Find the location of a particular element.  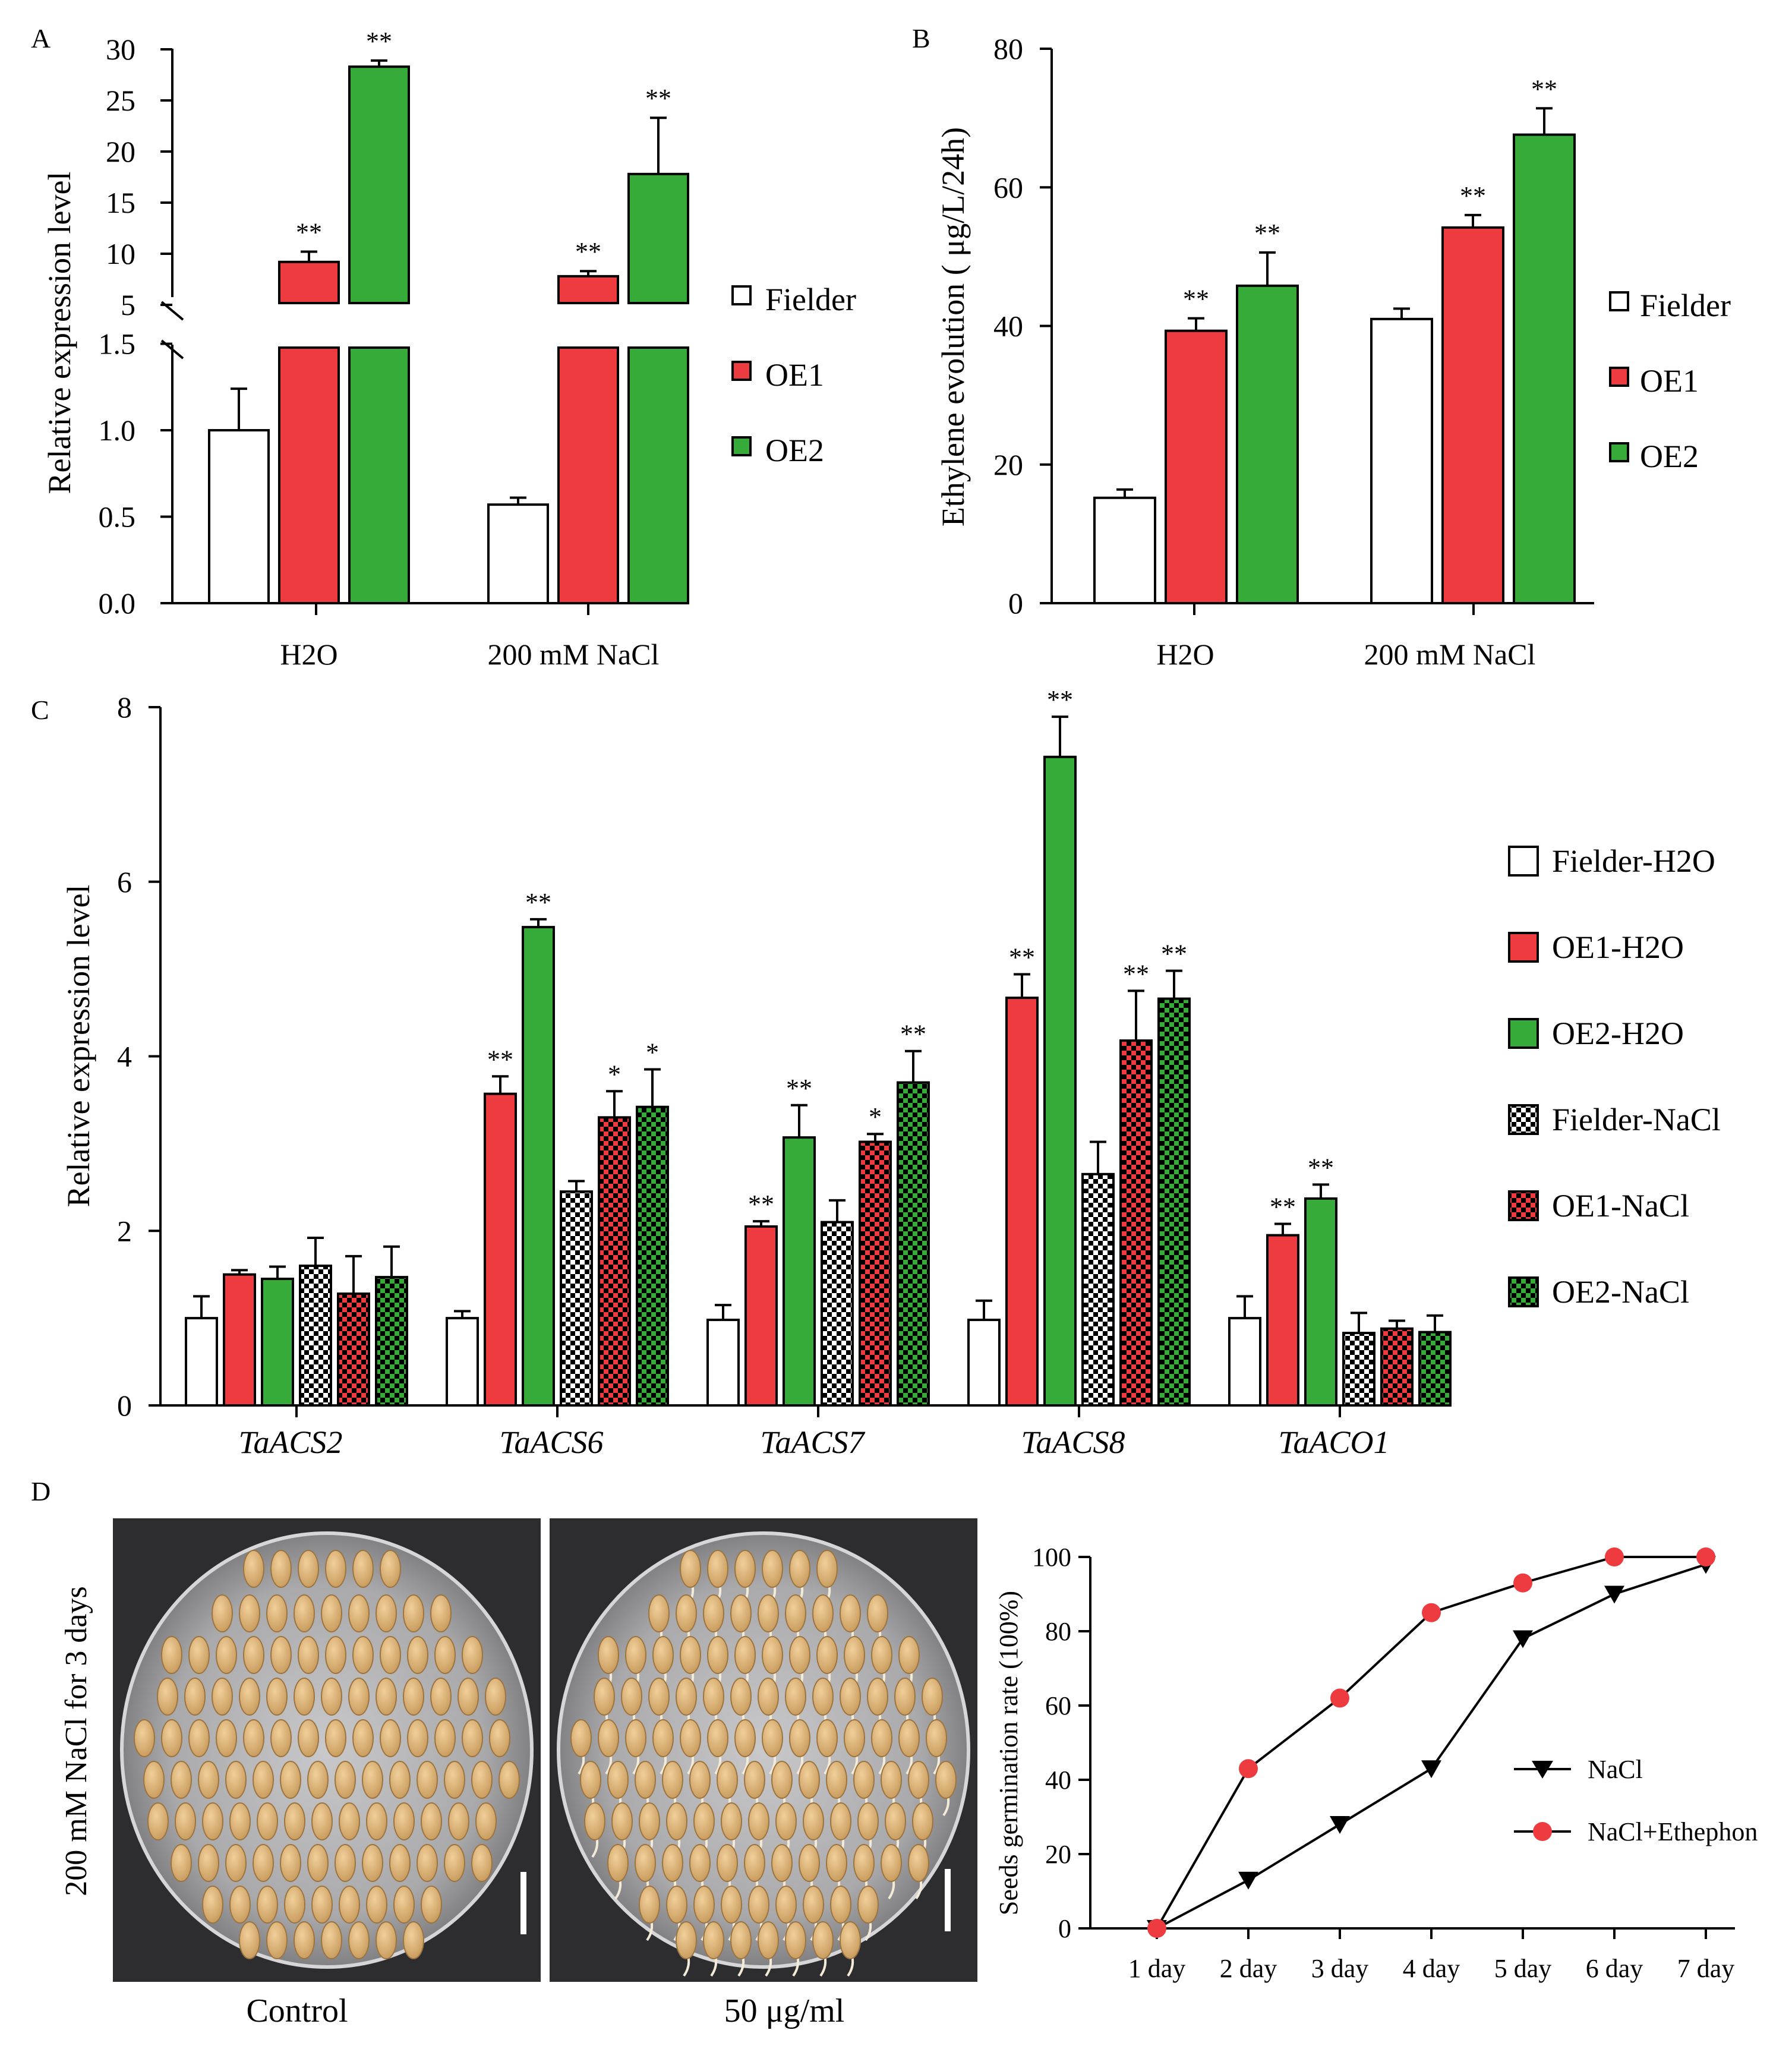

bar-oe1-lower is located at coordinates (588, 475).